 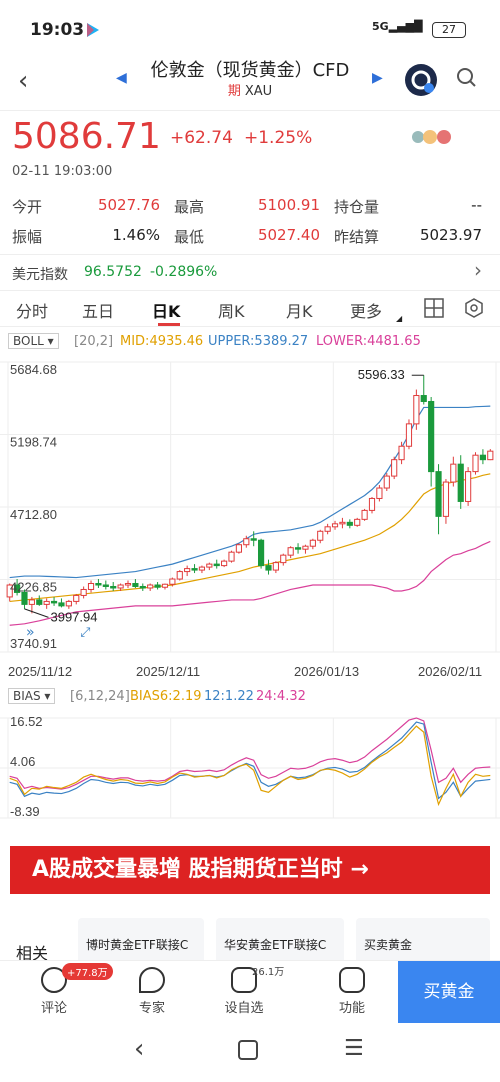 What do you see at coordinates (280, 942) in the screenshot?
I see `related-card: 华安黄金ETF联接C` at bounding box center [280, 942].